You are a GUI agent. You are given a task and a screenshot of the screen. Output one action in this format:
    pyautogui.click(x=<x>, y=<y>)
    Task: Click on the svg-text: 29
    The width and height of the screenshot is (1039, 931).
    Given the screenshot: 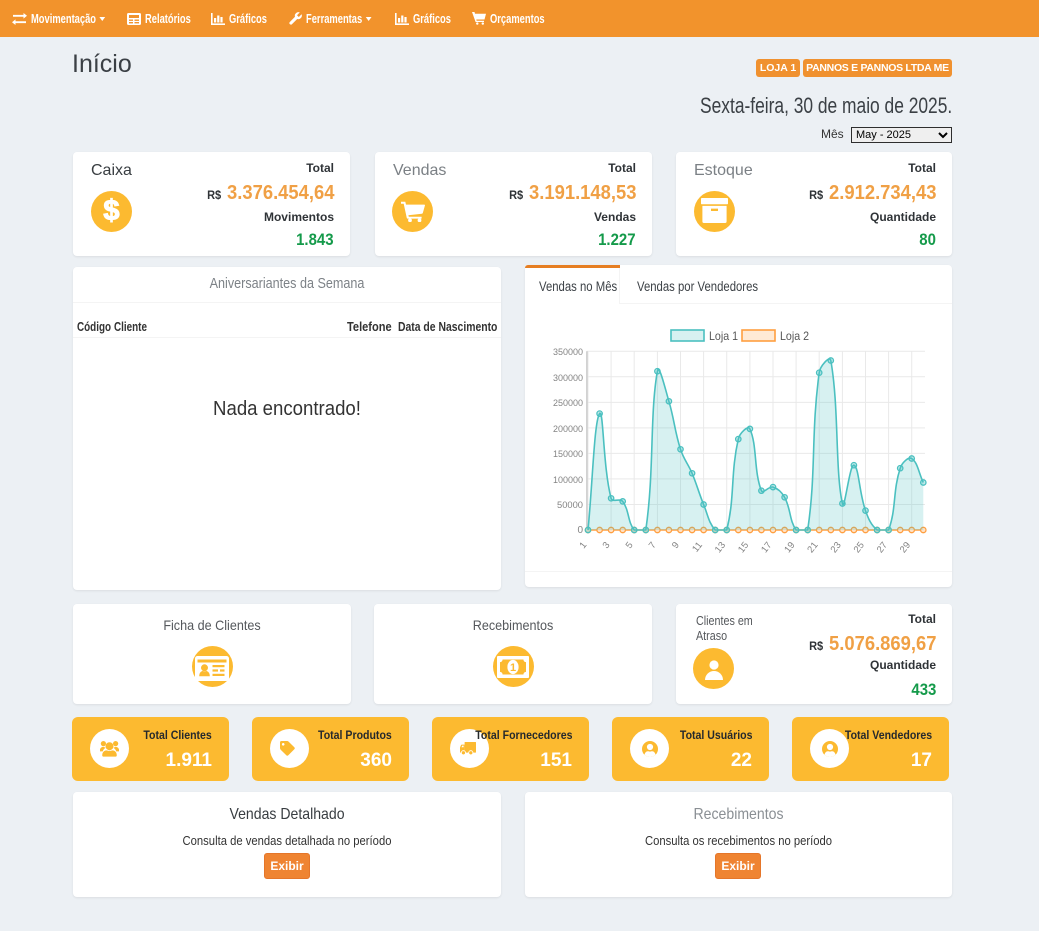 What is the action you would take?
    pyautogui.click(x=905, y=547)
    